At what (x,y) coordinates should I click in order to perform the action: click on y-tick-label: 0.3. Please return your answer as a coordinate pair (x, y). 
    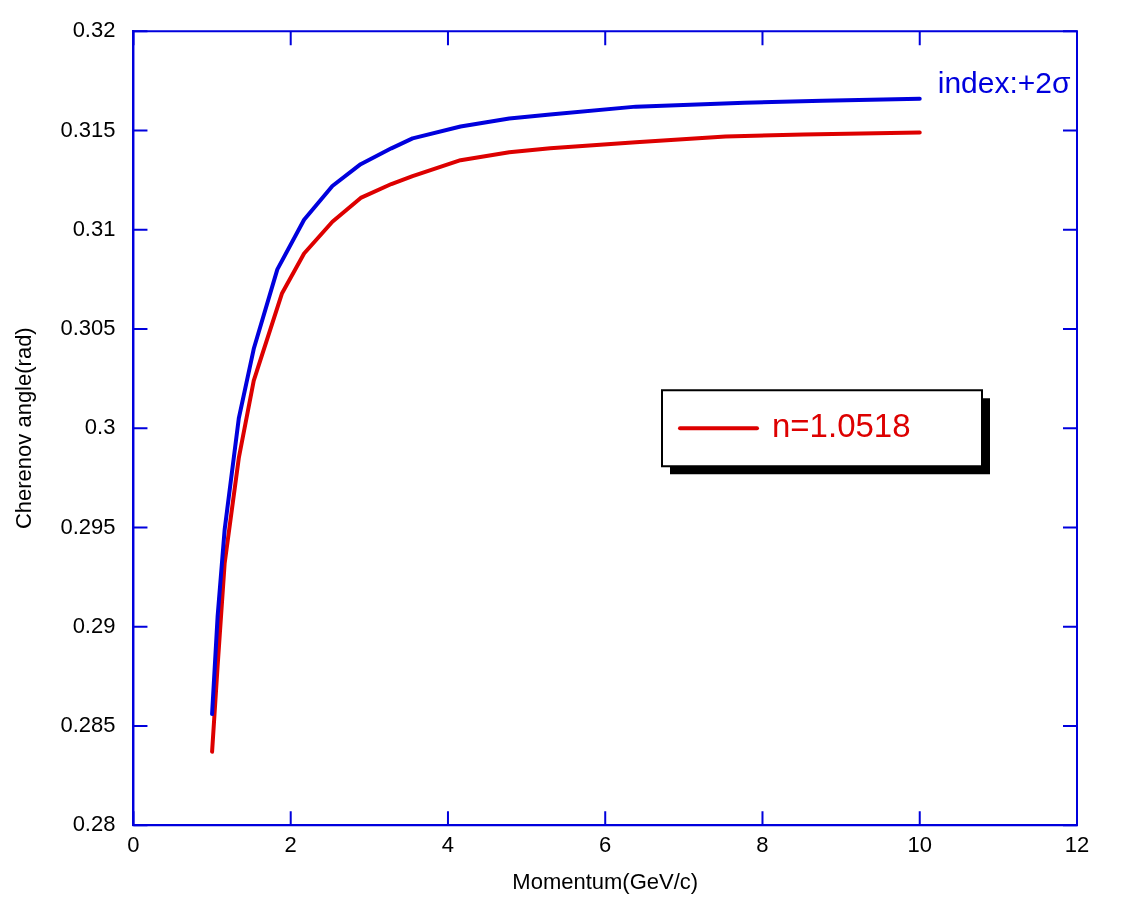
    Looking at the image, I should click on (100, 427).